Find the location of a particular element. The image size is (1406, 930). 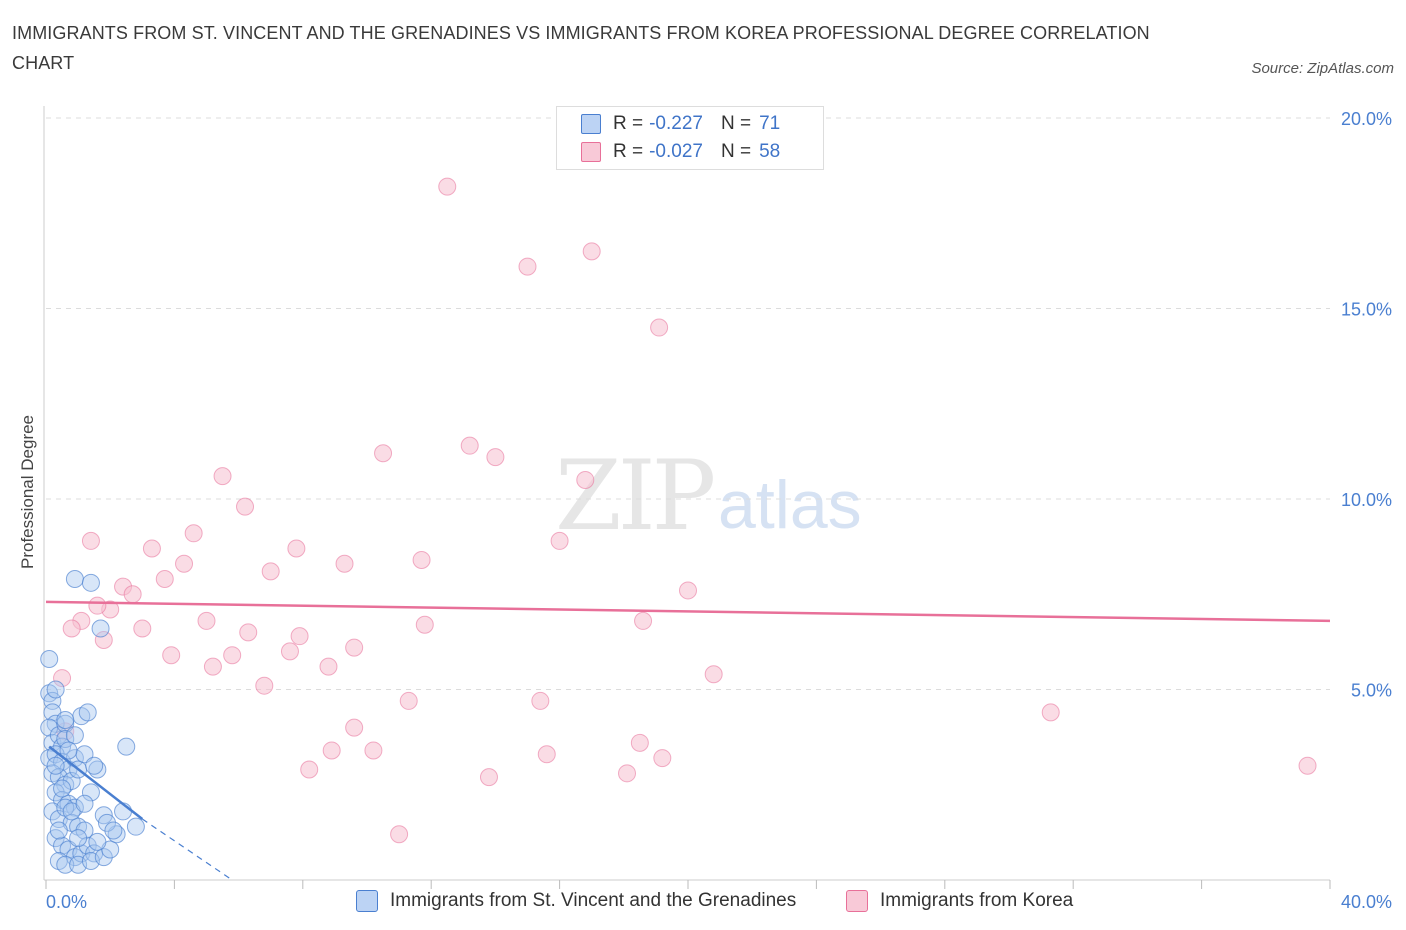

y-tick-label: 15.0% is located at coordinates (1366, 310).